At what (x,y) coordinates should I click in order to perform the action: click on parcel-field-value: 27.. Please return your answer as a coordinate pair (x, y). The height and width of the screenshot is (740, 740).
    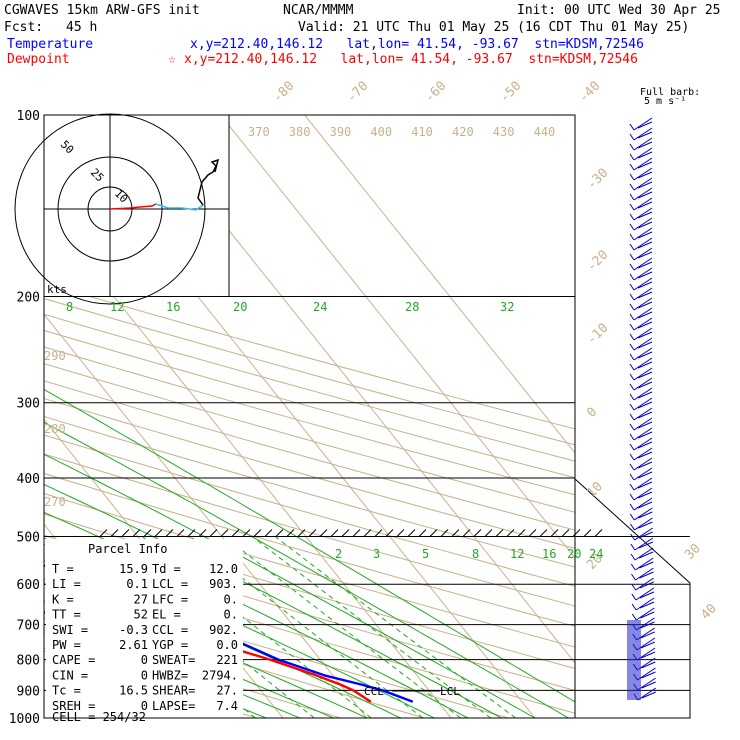
    Looking at the image, I should click on (227, 691).